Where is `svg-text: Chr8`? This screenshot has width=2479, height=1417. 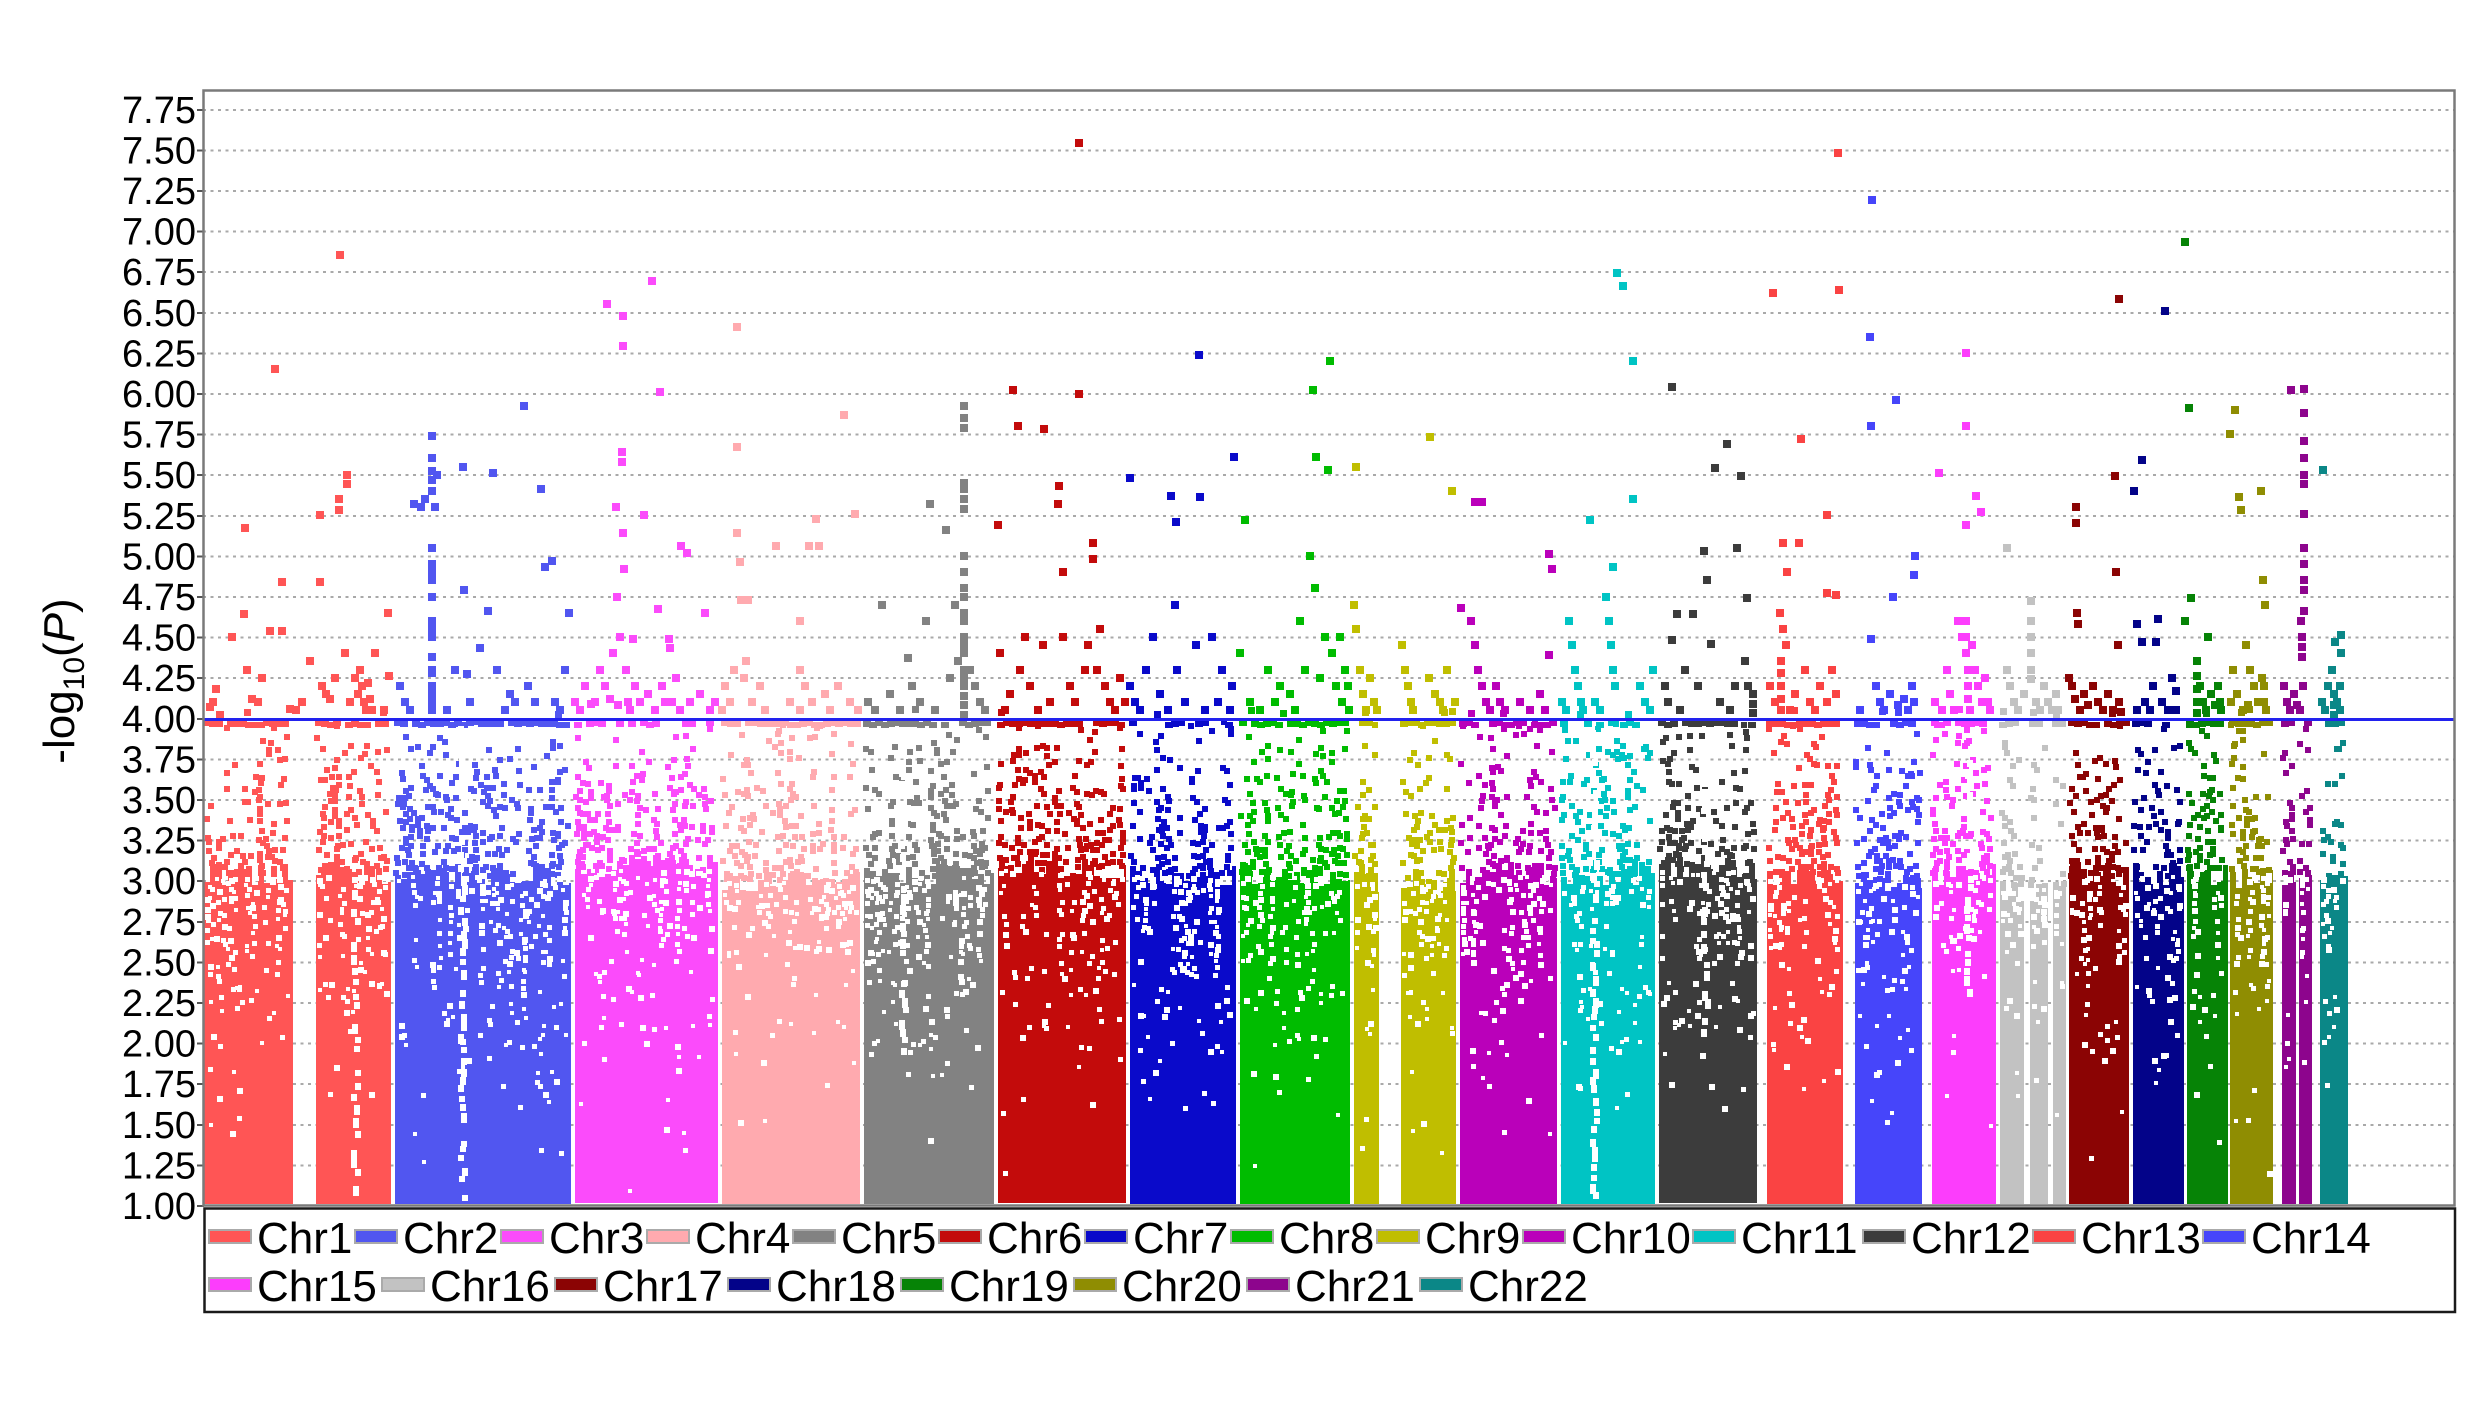 svg-text: Chr8 is located at coordinates (1326, 1238).